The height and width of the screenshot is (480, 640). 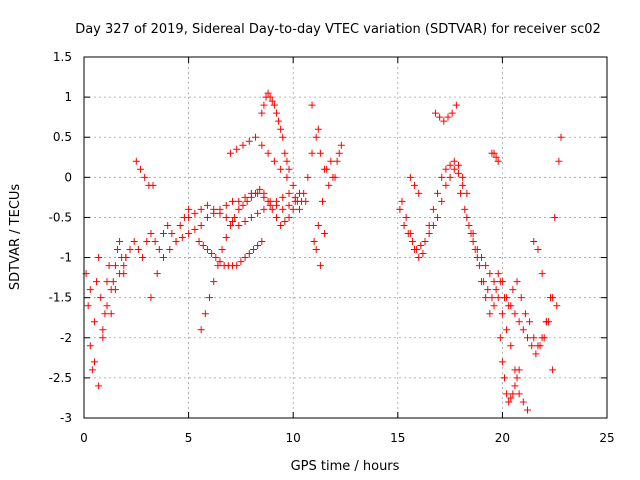 I want to click on x-tick-label: 15, so click(x=397, y=438).